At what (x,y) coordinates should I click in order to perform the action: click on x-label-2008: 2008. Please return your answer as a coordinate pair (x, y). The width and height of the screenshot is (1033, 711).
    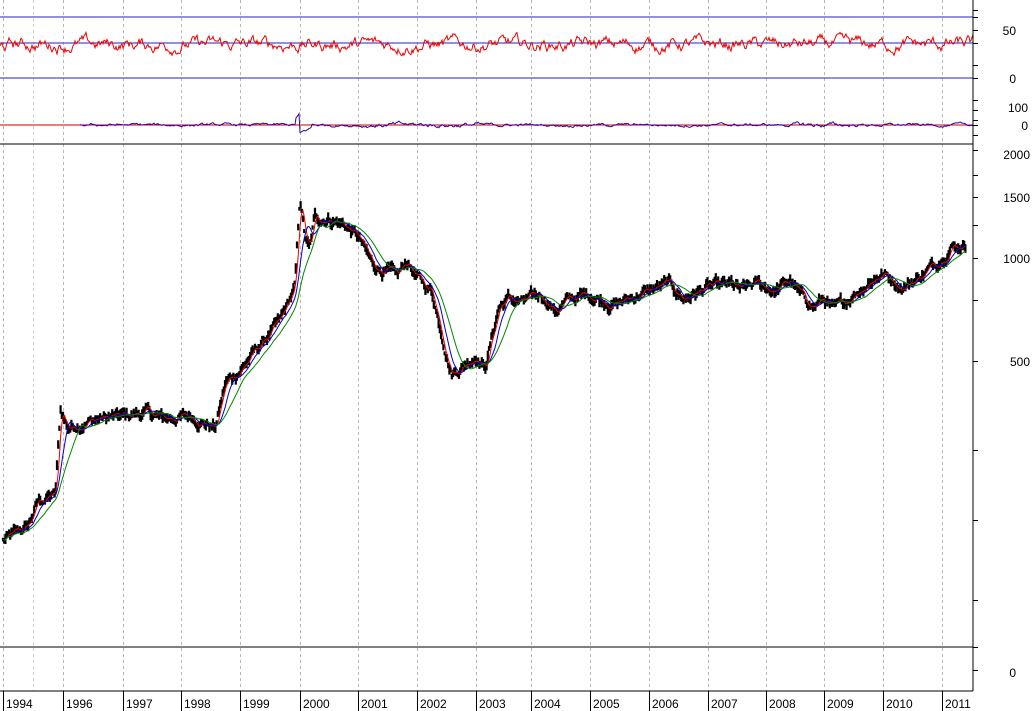
    Looking at the image, I should click on (782, 704).